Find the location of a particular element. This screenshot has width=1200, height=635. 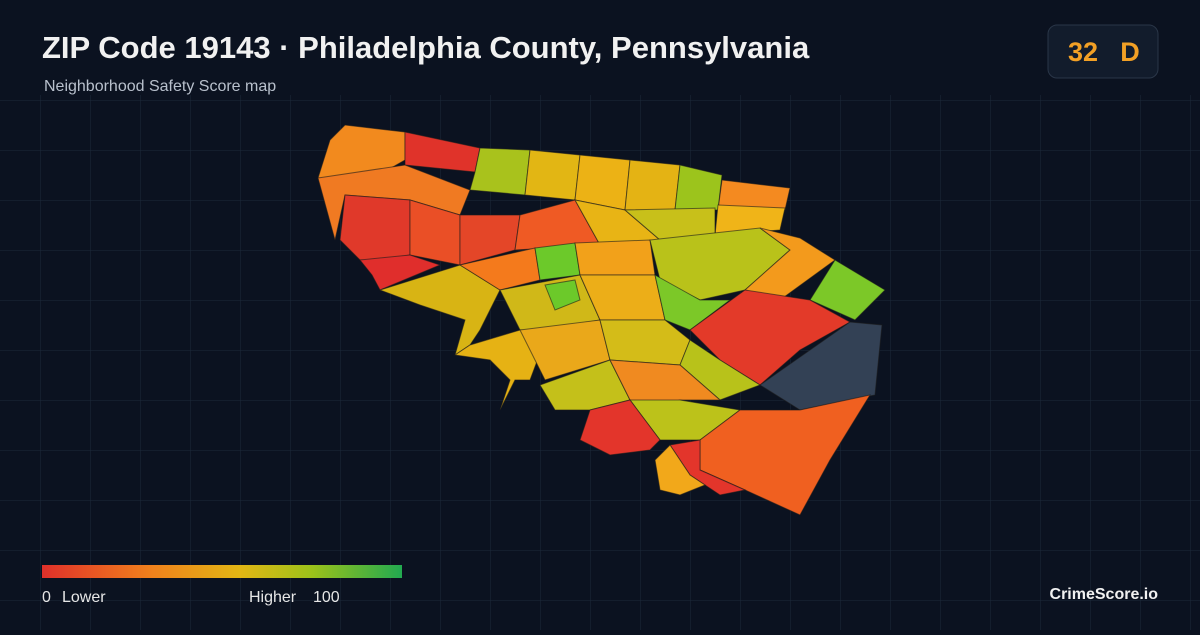

subtitle: Neighborhood Safety Score map is located at coordinates (160, 86).